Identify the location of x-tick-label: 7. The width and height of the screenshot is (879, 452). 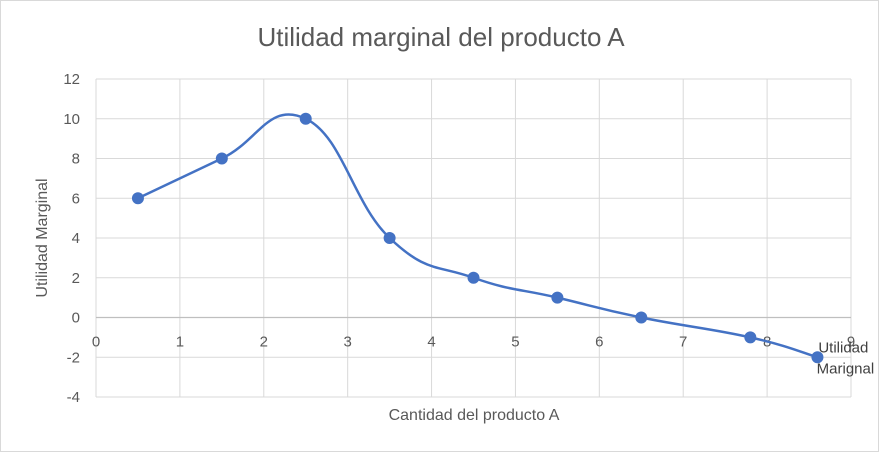
(683, 342).